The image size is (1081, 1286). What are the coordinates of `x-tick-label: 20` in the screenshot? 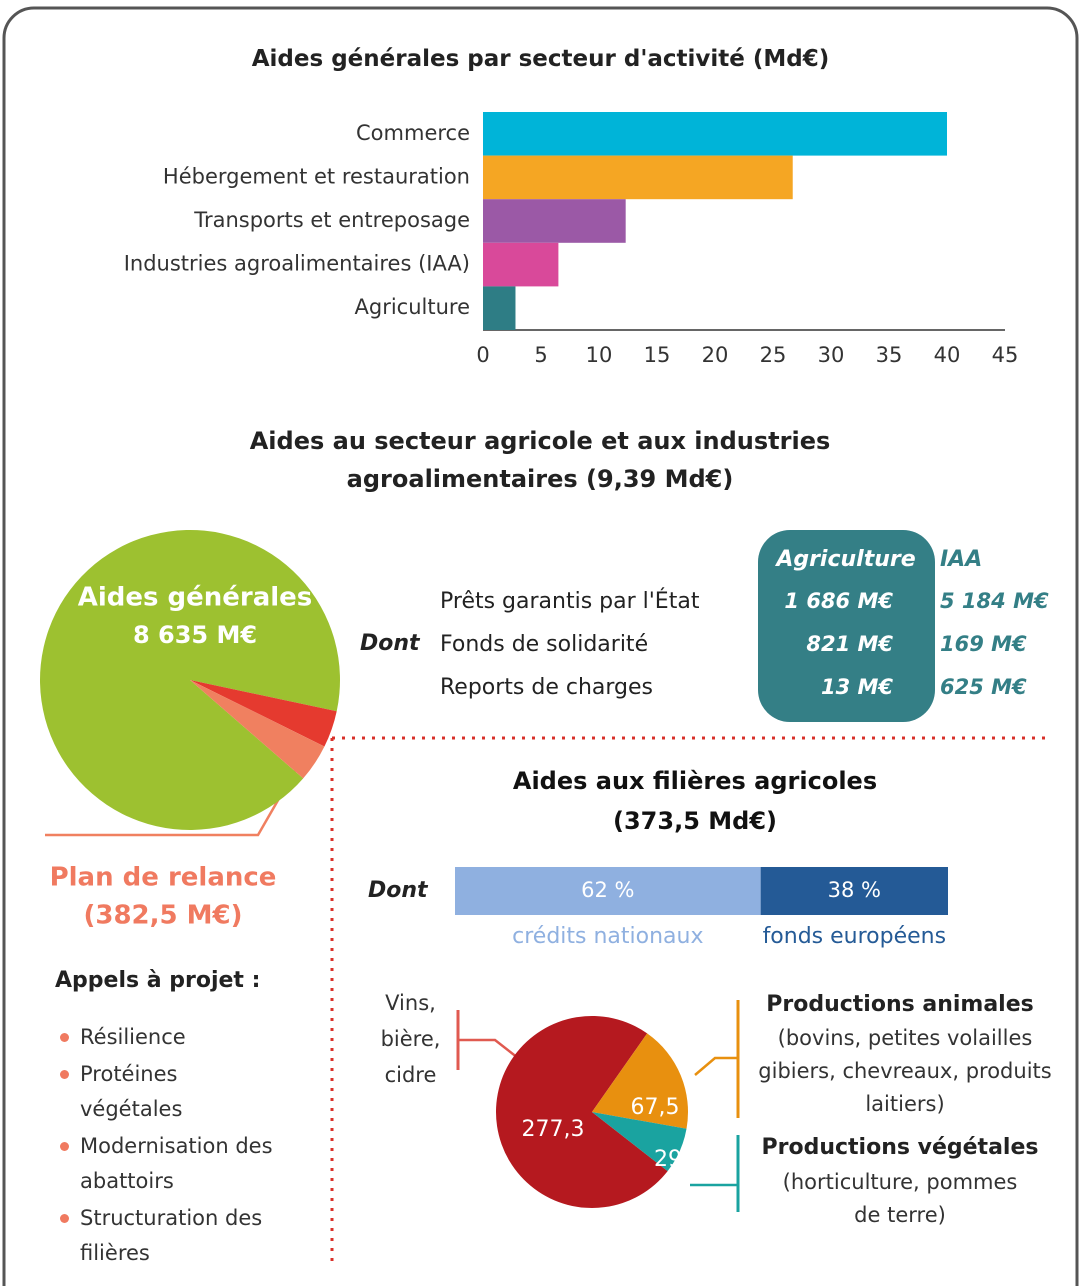 It's located at (715, 355).